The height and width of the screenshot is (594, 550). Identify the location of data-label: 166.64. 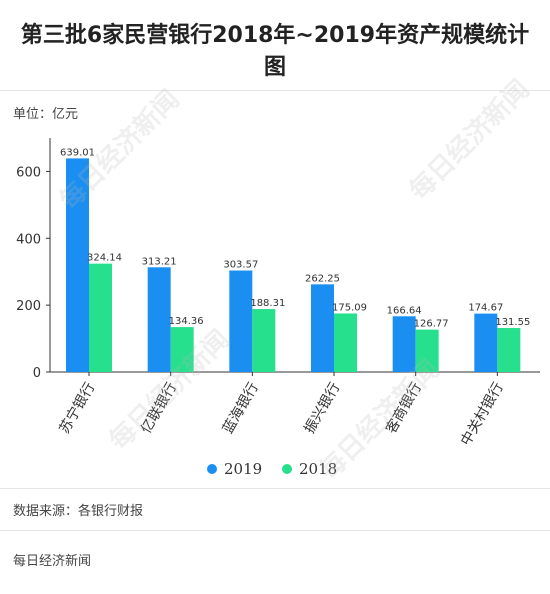
(404, 310).